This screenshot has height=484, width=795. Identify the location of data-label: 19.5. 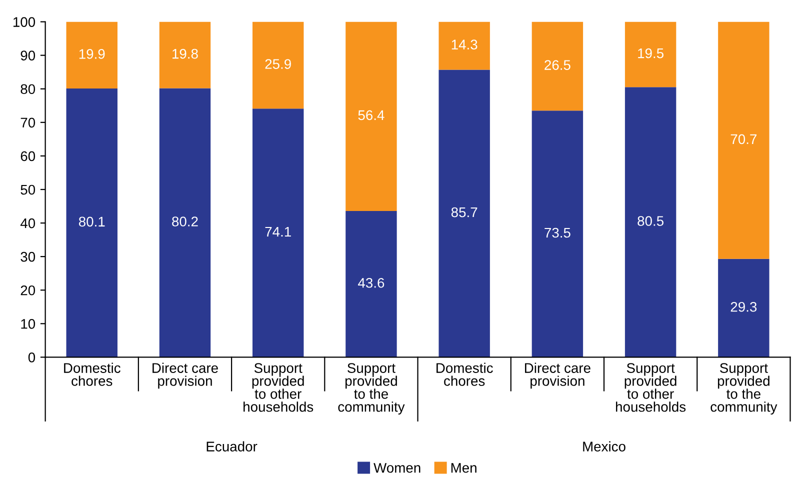
(651, 53).